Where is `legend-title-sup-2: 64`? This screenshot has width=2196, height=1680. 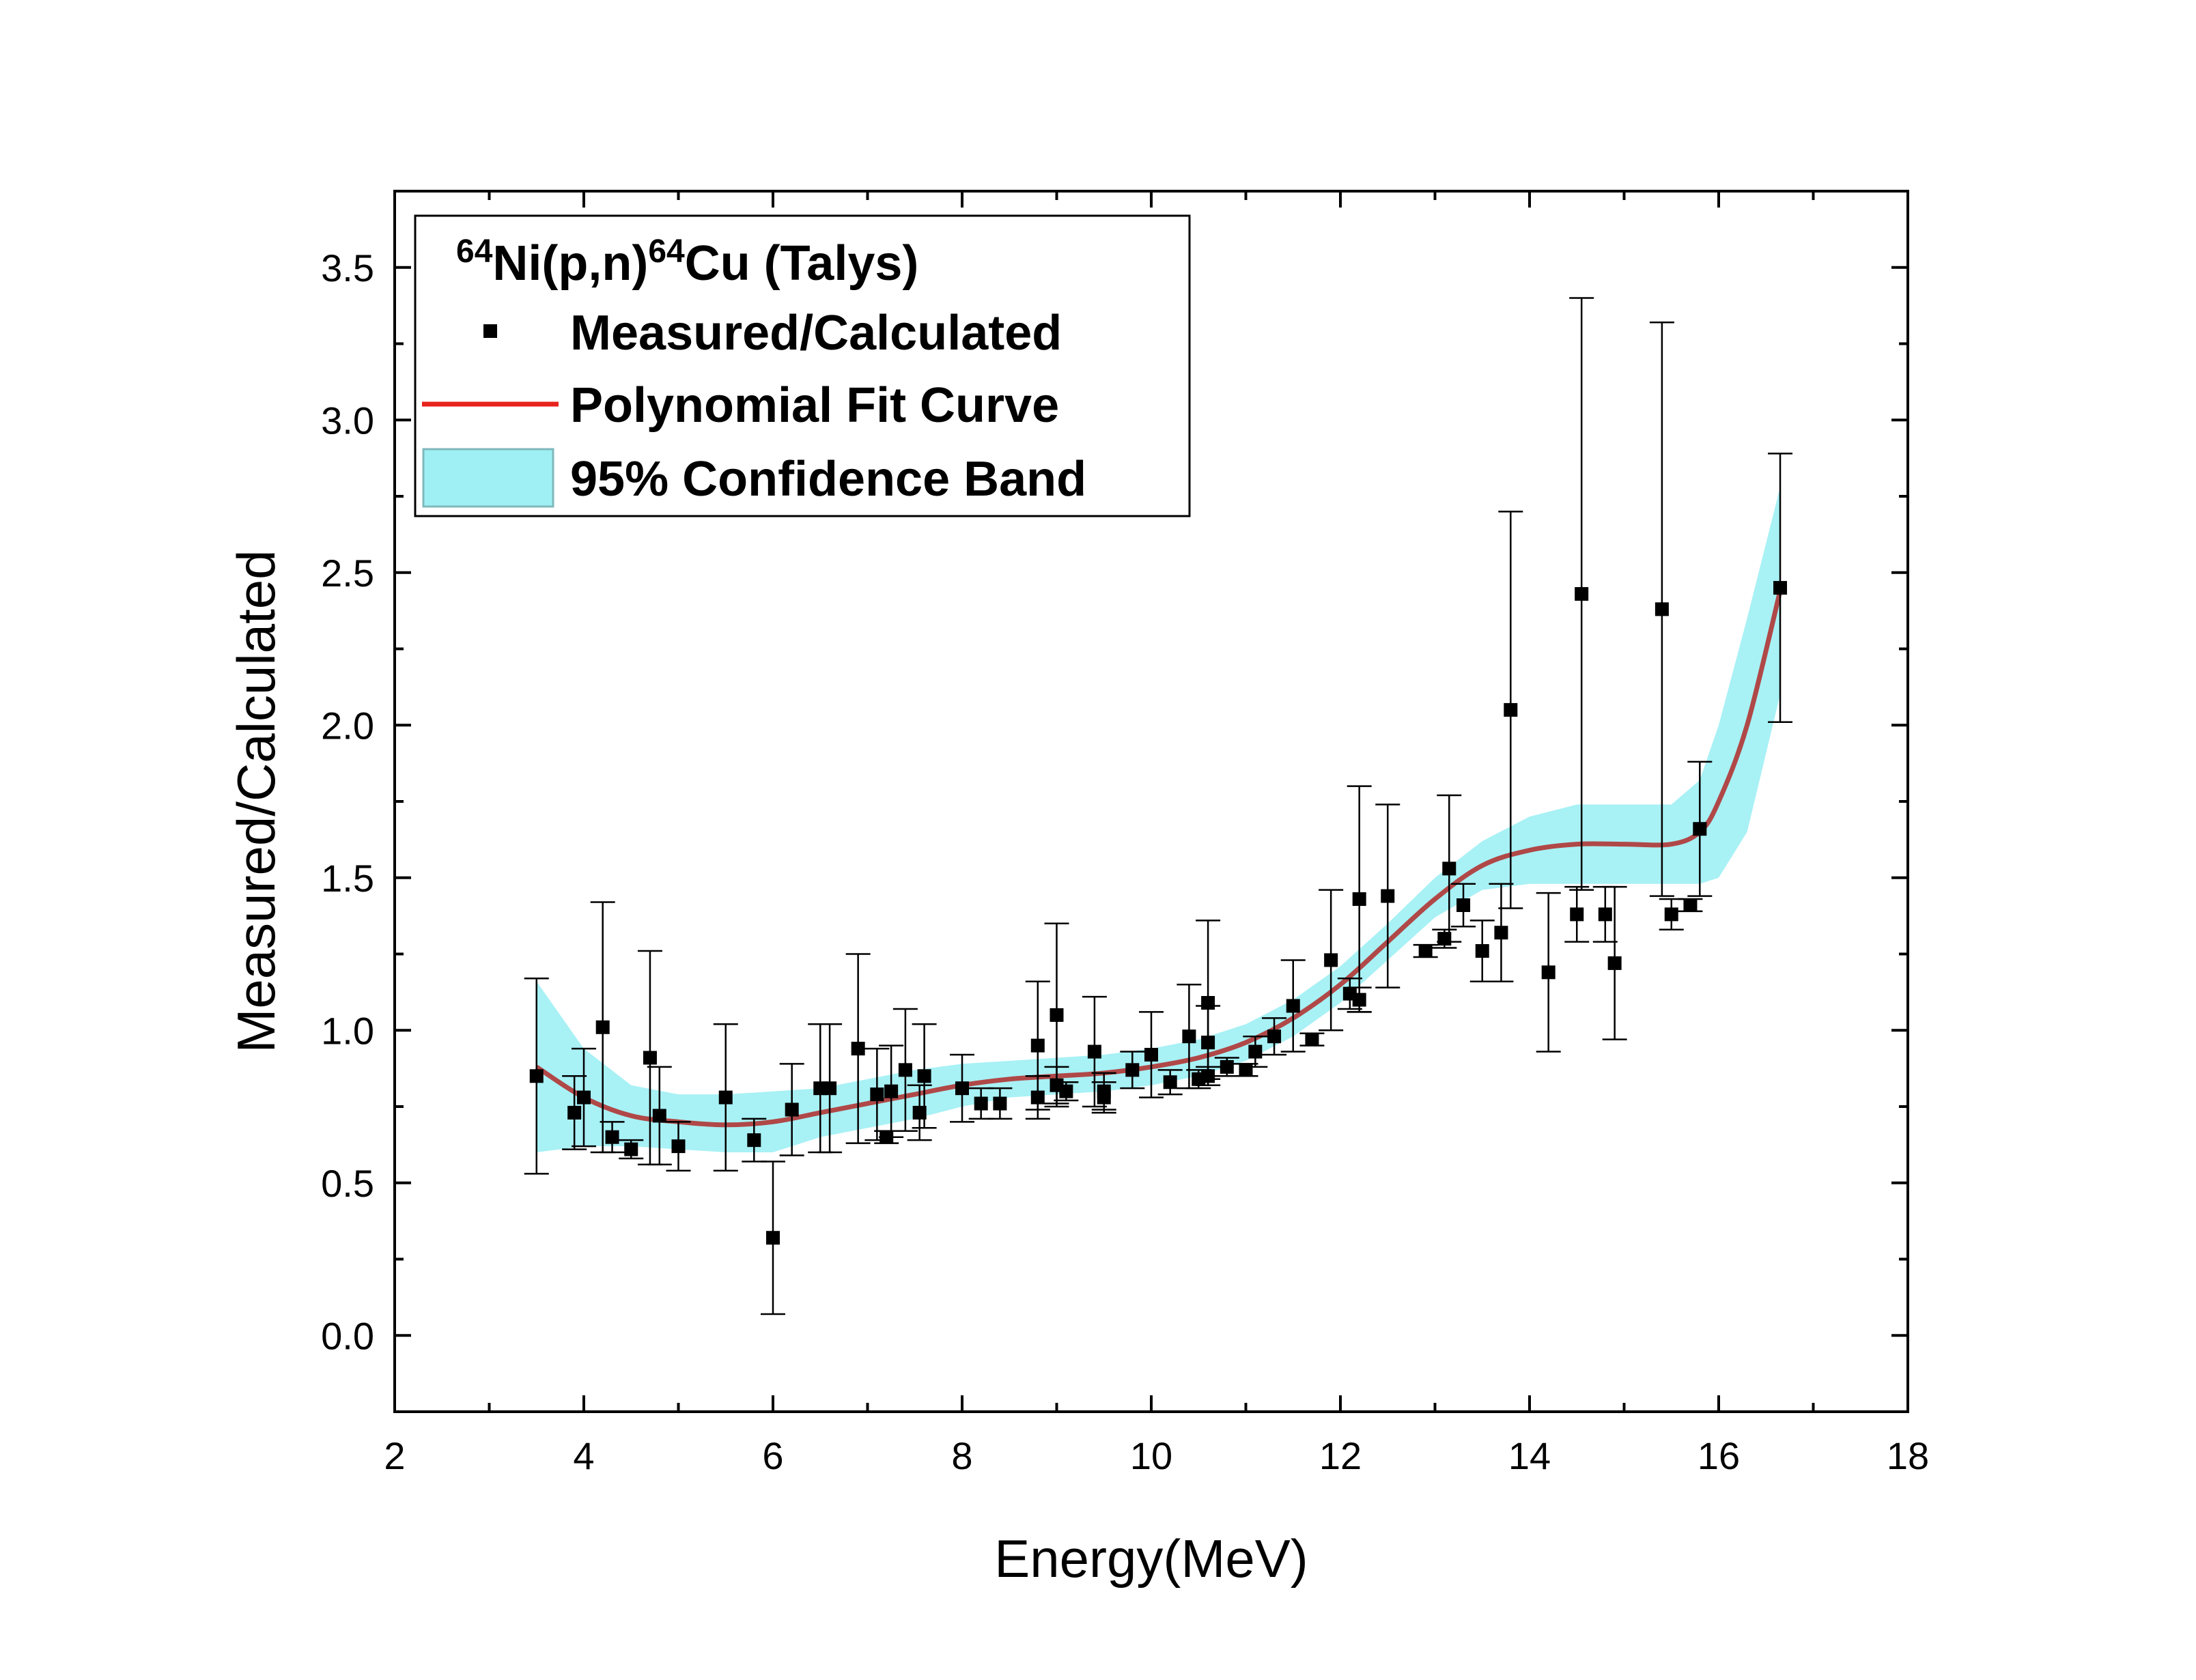
legend-title-sup-2: 64 is located at coordinates (666, 251).